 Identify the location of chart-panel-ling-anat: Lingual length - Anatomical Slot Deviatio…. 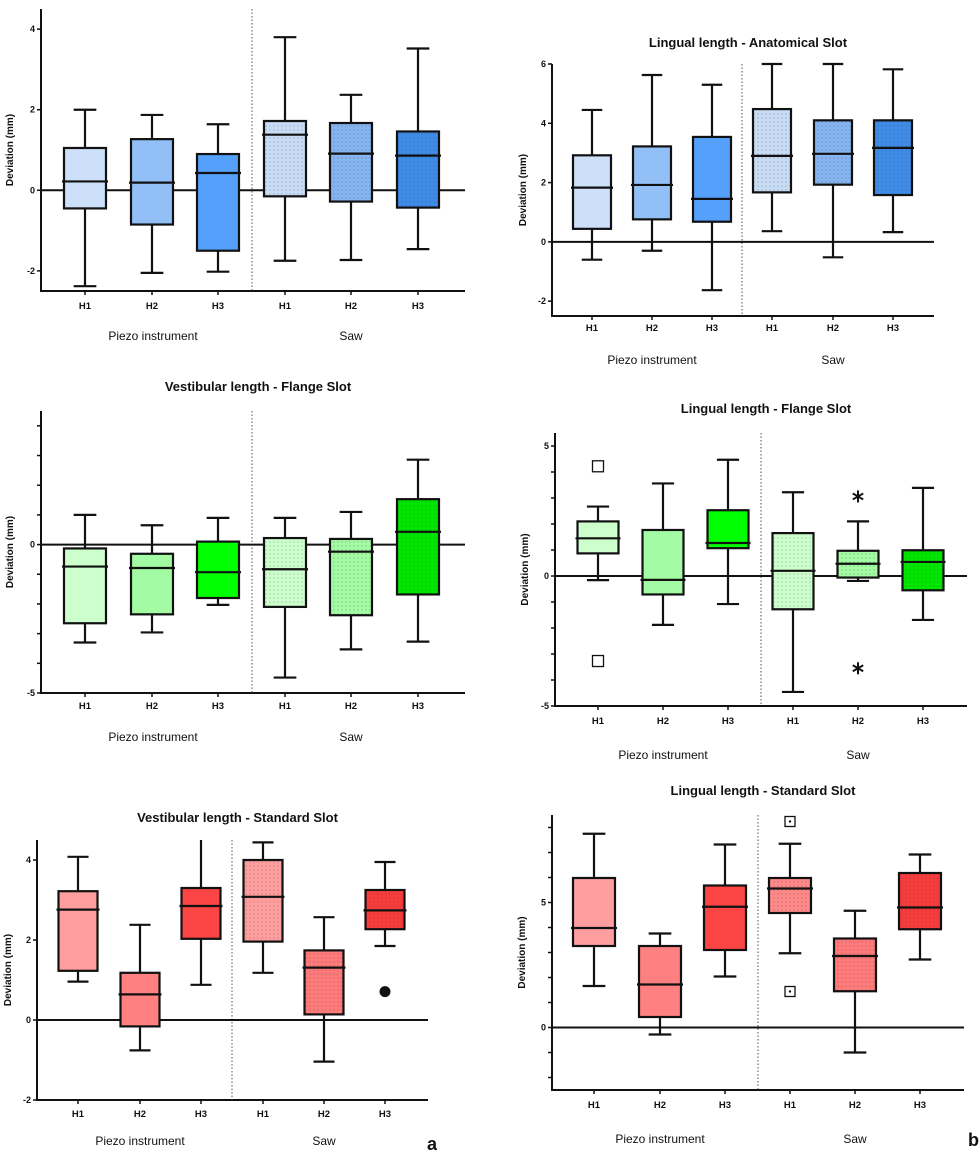
(726, 201).